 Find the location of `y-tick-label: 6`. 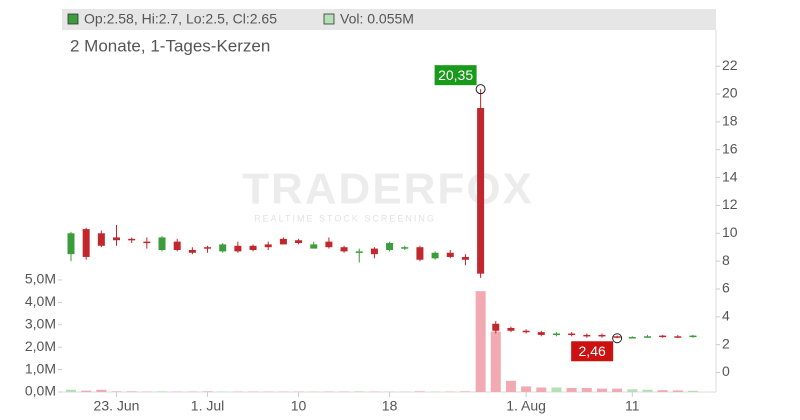

y-tick-label: 6 is located at coordinates (726, 288).